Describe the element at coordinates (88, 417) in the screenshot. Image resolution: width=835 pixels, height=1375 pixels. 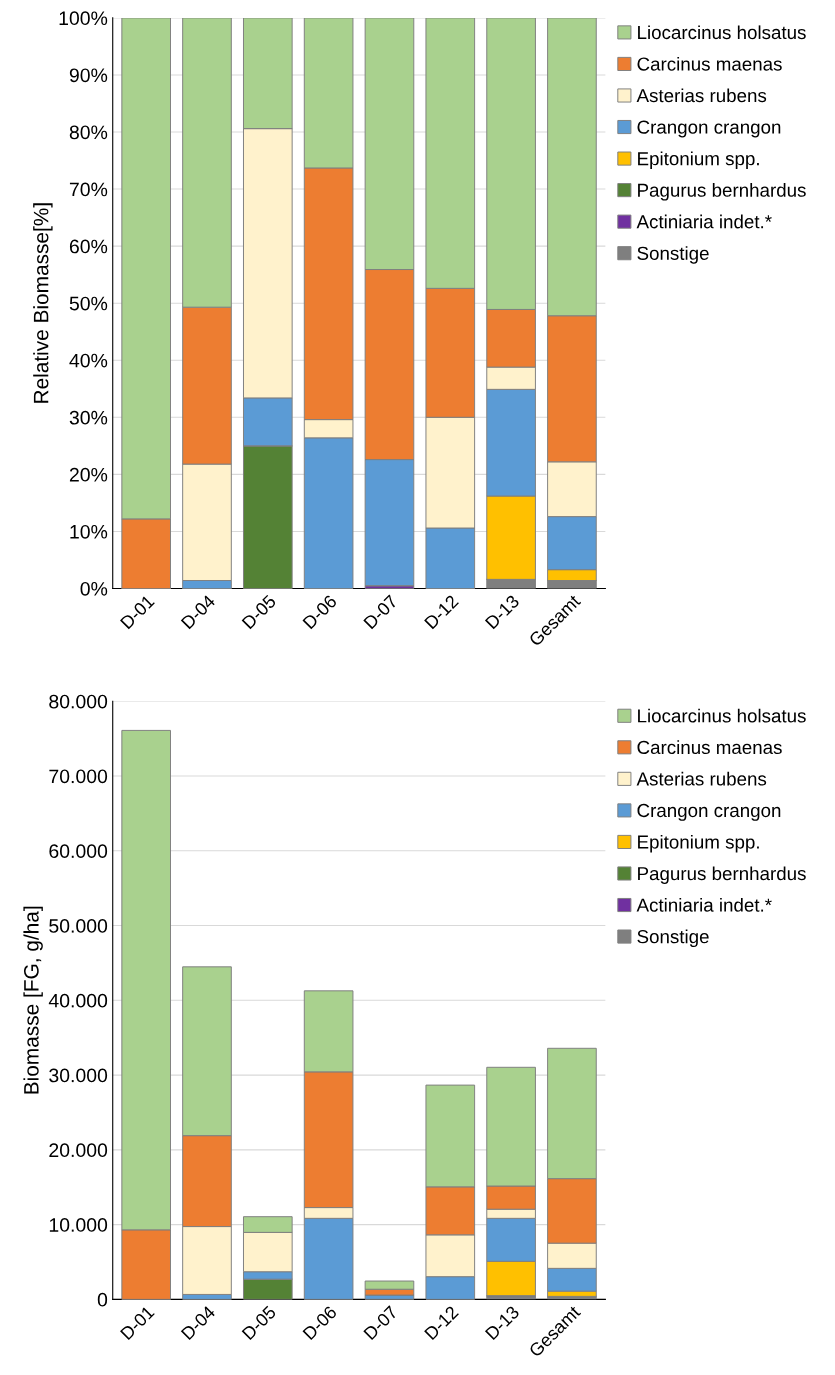
I see `y-tick-label: 30%` at that location.